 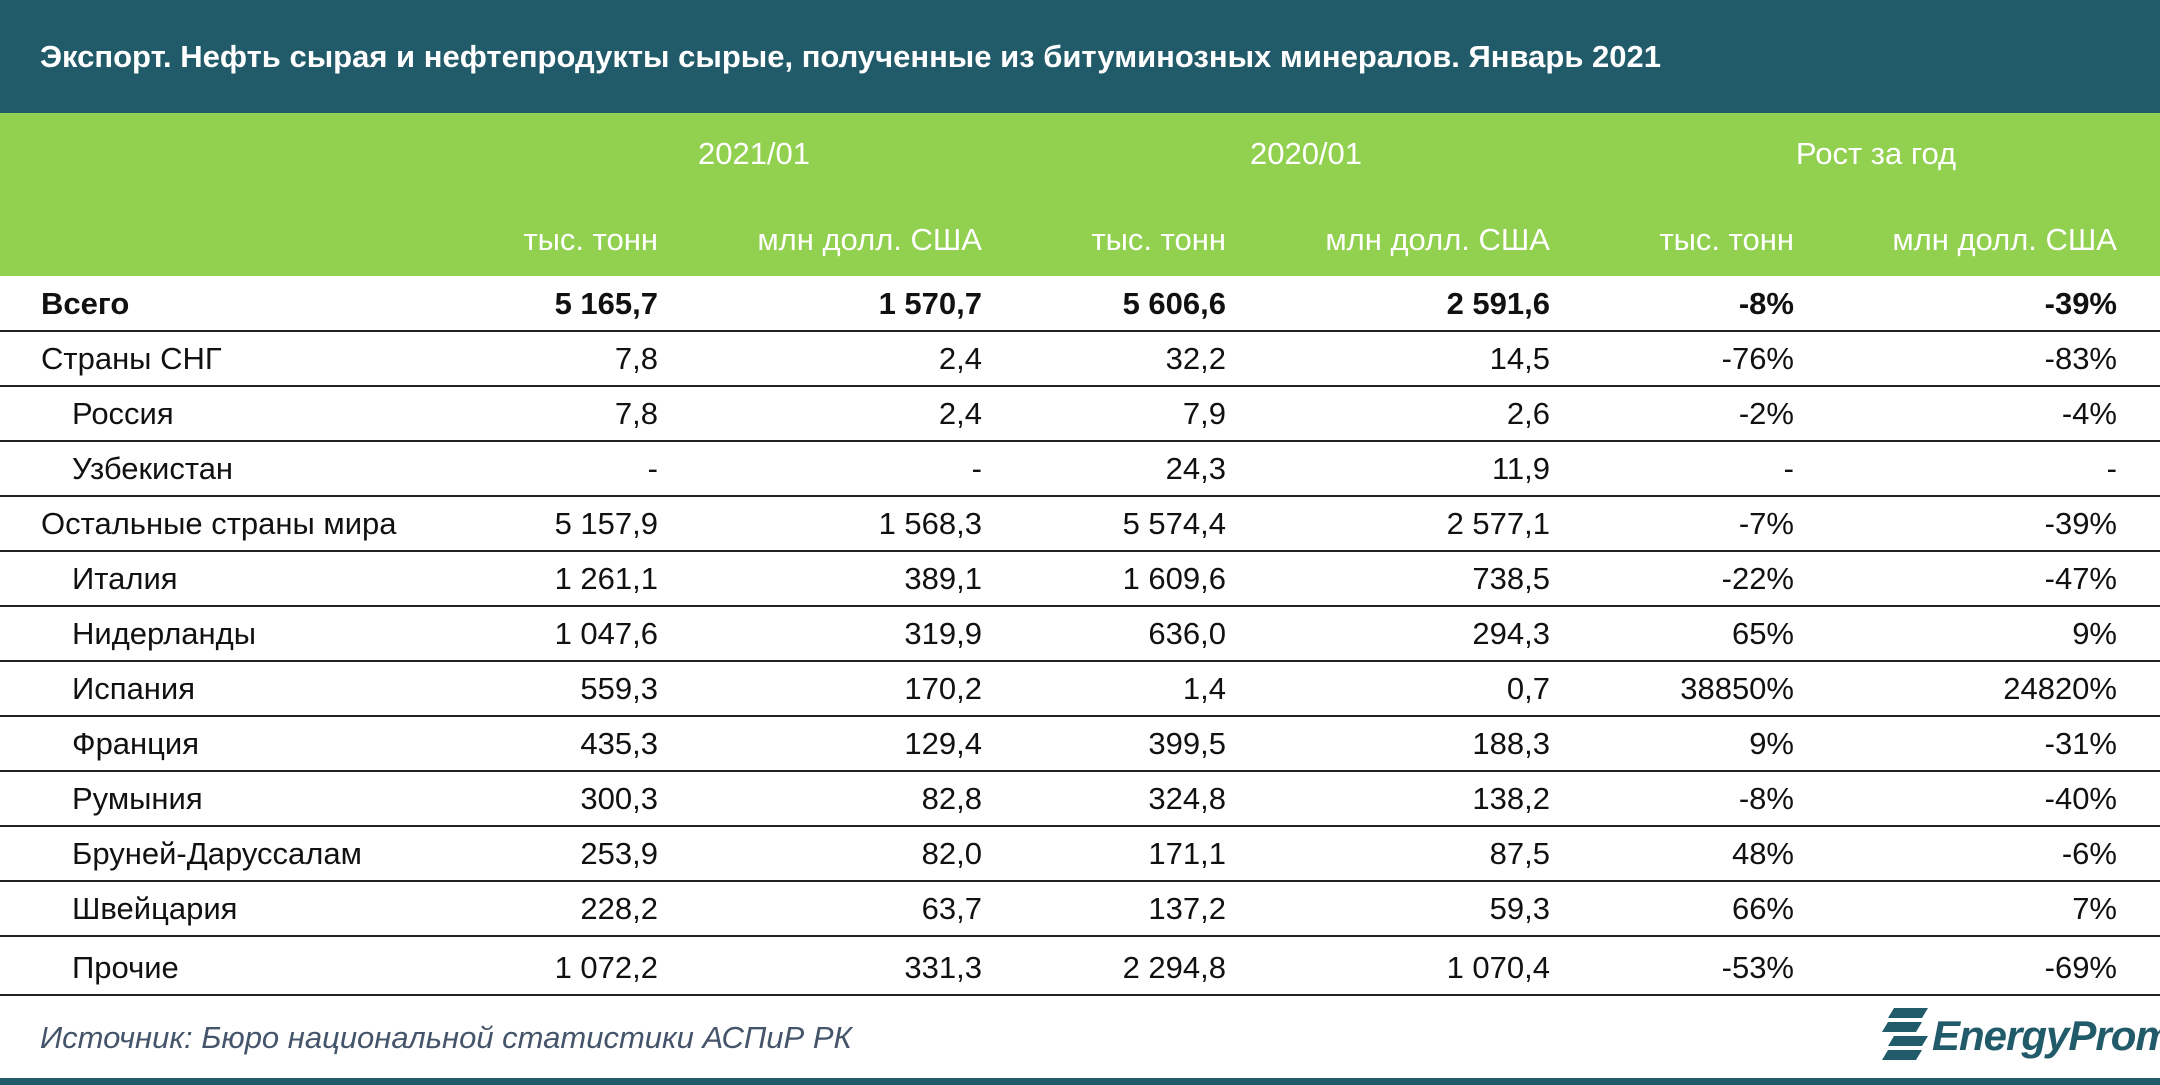 What do you see at coordinates (137, 798) in the screenshot?
I see `row-label: Румыния` at bounding box center [137, 798].